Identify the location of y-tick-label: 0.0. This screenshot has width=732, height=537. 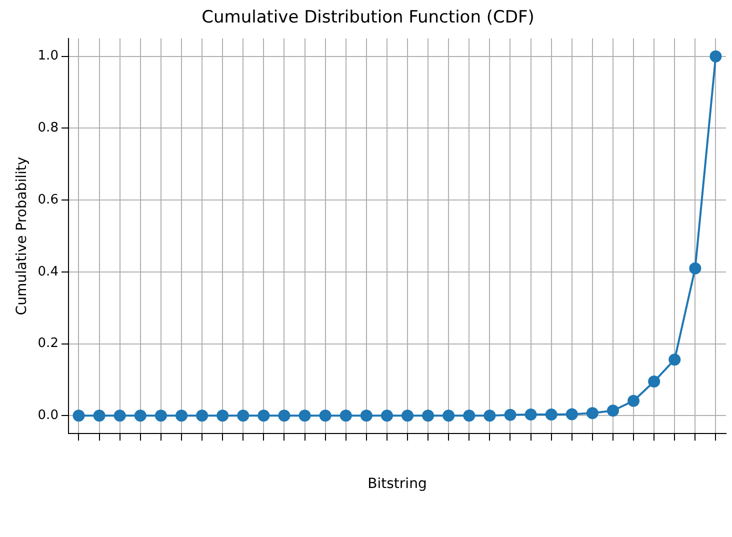
(48, 416).